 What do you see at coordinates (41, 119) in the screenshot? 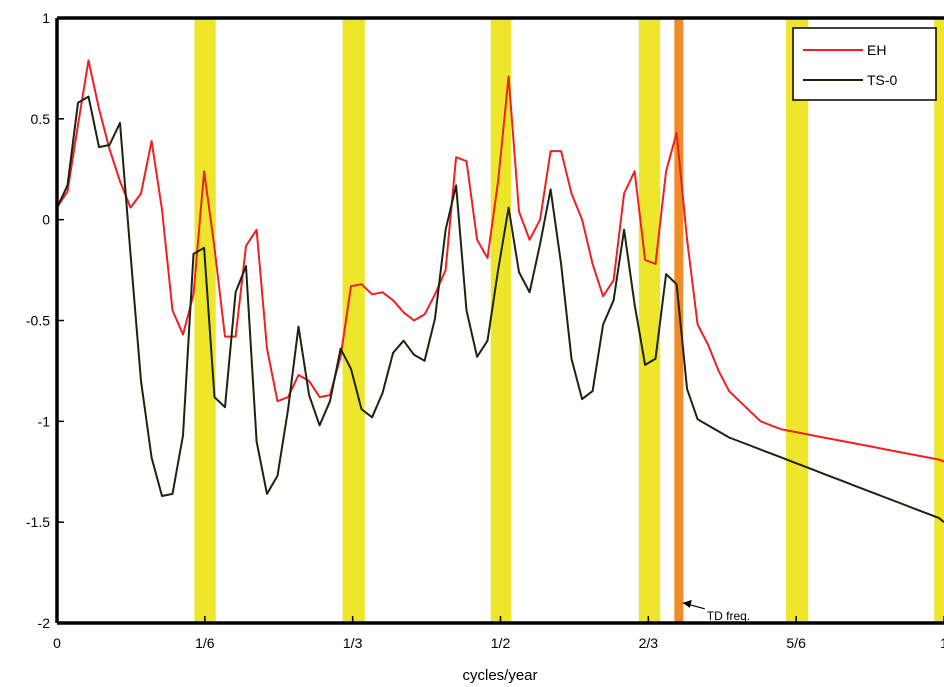
I see `y-tick-label: 0.5` at bounding box center [41, 119].